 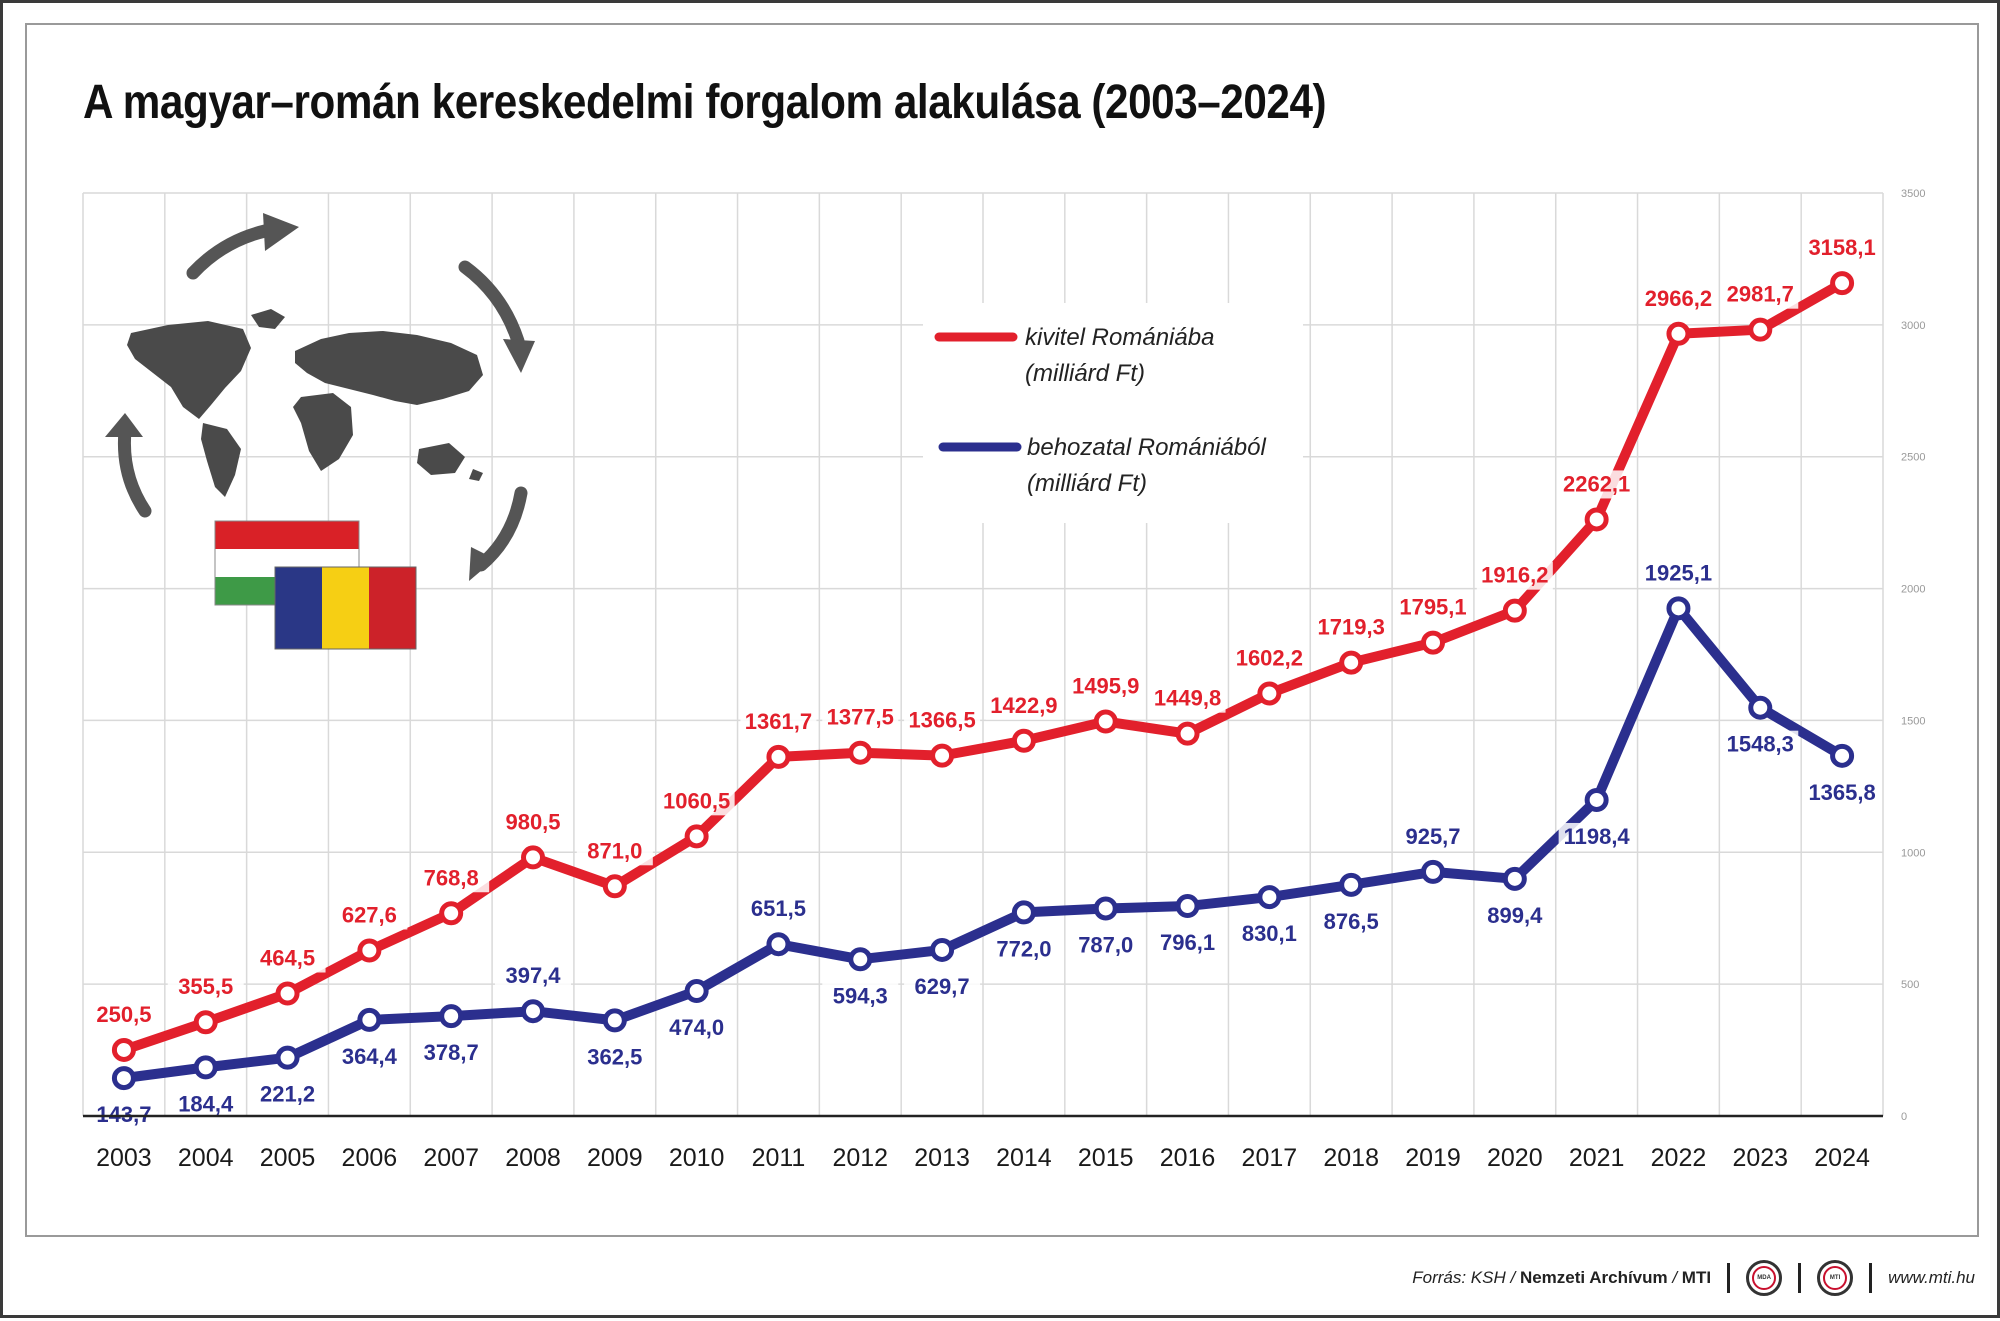 What do you see at coordinates (1760, 294) in the screenshot?
I see `data-label-export: 2981,7` at bounding box center [1760, 294].